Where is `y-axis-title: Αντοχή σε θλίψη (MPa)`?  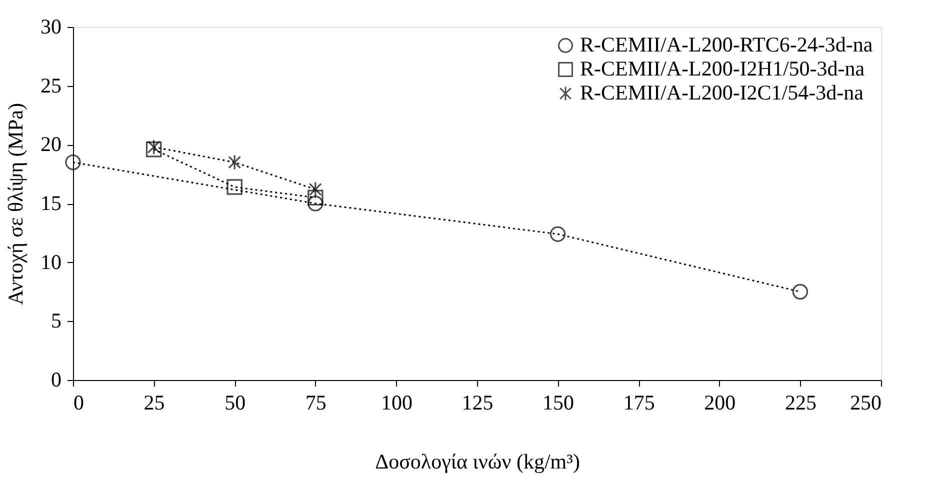 y-axis-title: Αντοχή σε θλίψη (MPa) is located at coordinates (16, 204).